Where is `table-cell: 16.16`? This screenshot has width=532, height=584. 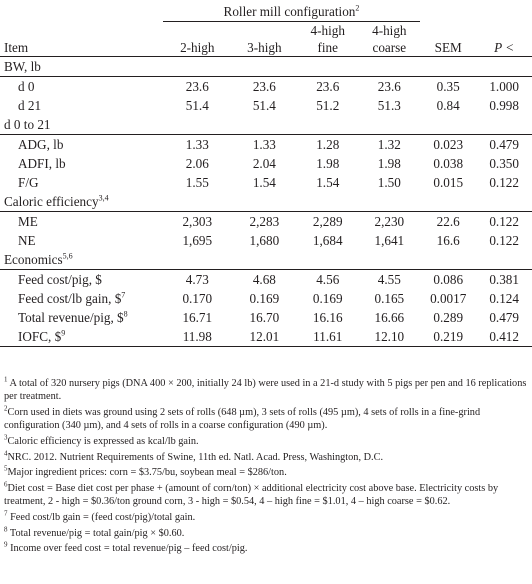
table-cell: 16.16 is located at coordinates (327, 317).